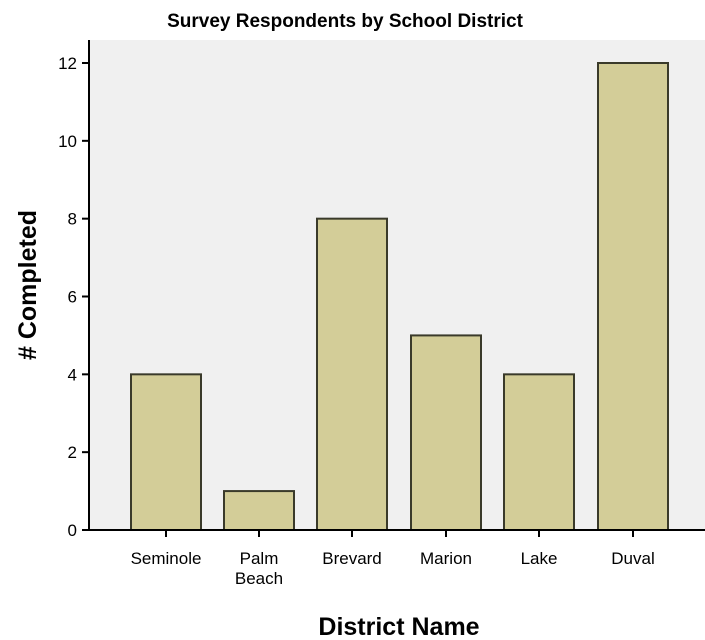  What do you see at coordinates (539, 452) in the screenshot?
I see `bar-lake` at bounding box center [539, 452].